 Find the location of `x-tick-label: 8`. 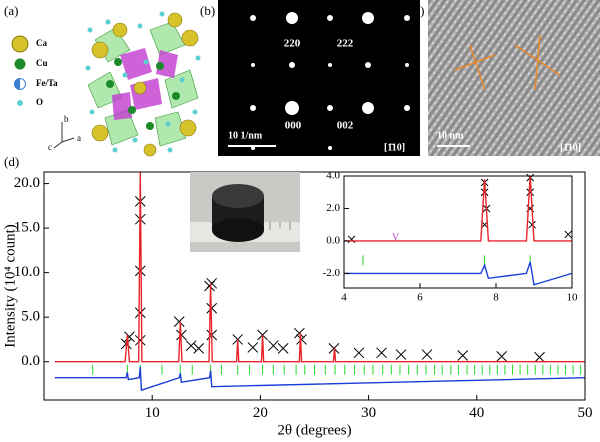

x-tick-label: 8 is located at coordinates (496, 297).